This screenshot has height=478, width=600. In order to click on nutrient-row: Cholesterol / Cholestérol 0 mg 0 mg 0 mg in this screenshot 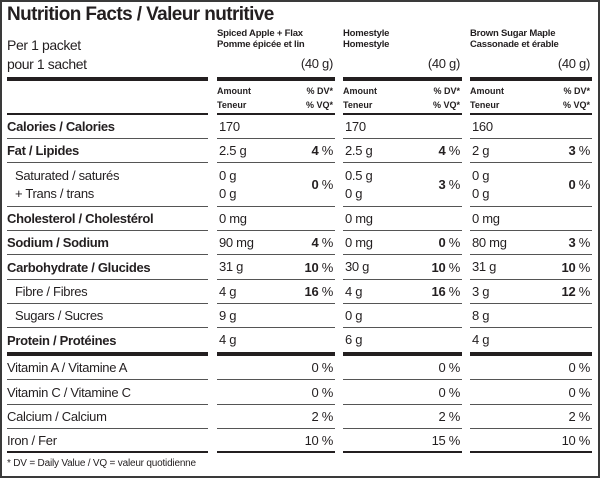, I will do `click(296, 219)`.